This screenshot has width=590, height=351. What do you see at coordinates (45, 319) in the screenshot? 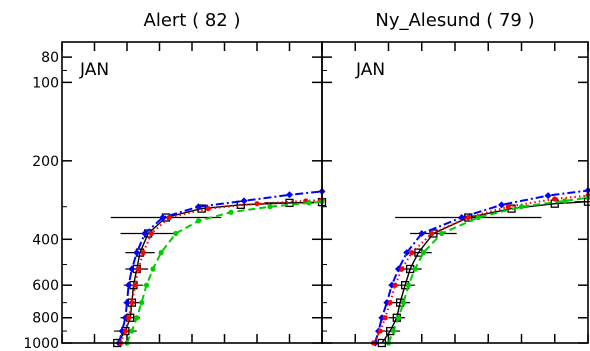
I see `y-tick-label: 800` at bounding box center [45, 319].